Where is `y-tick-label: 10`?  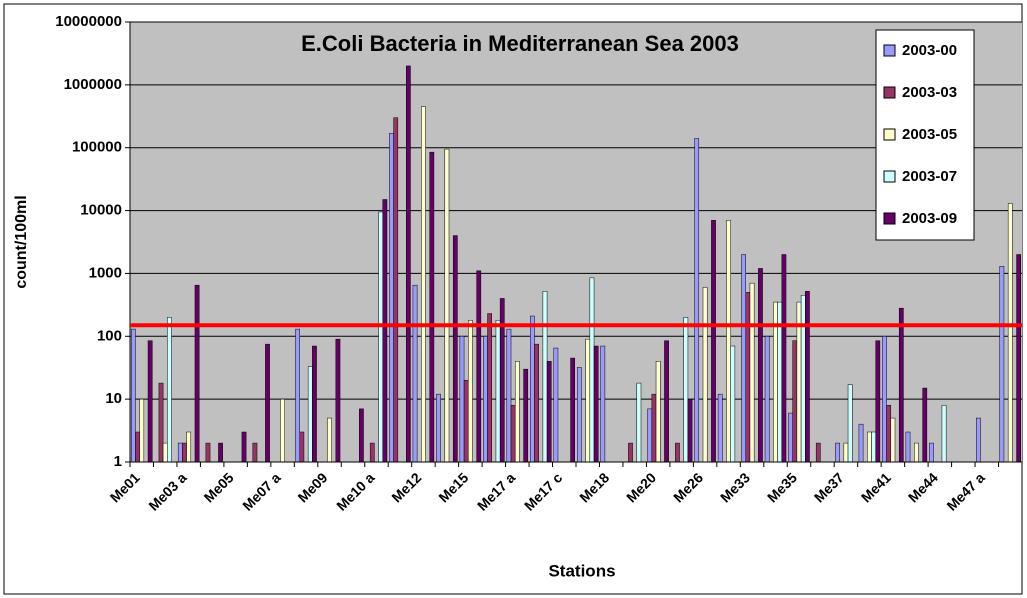
y-tick-label: 10 is located at coordinates (113, 398).